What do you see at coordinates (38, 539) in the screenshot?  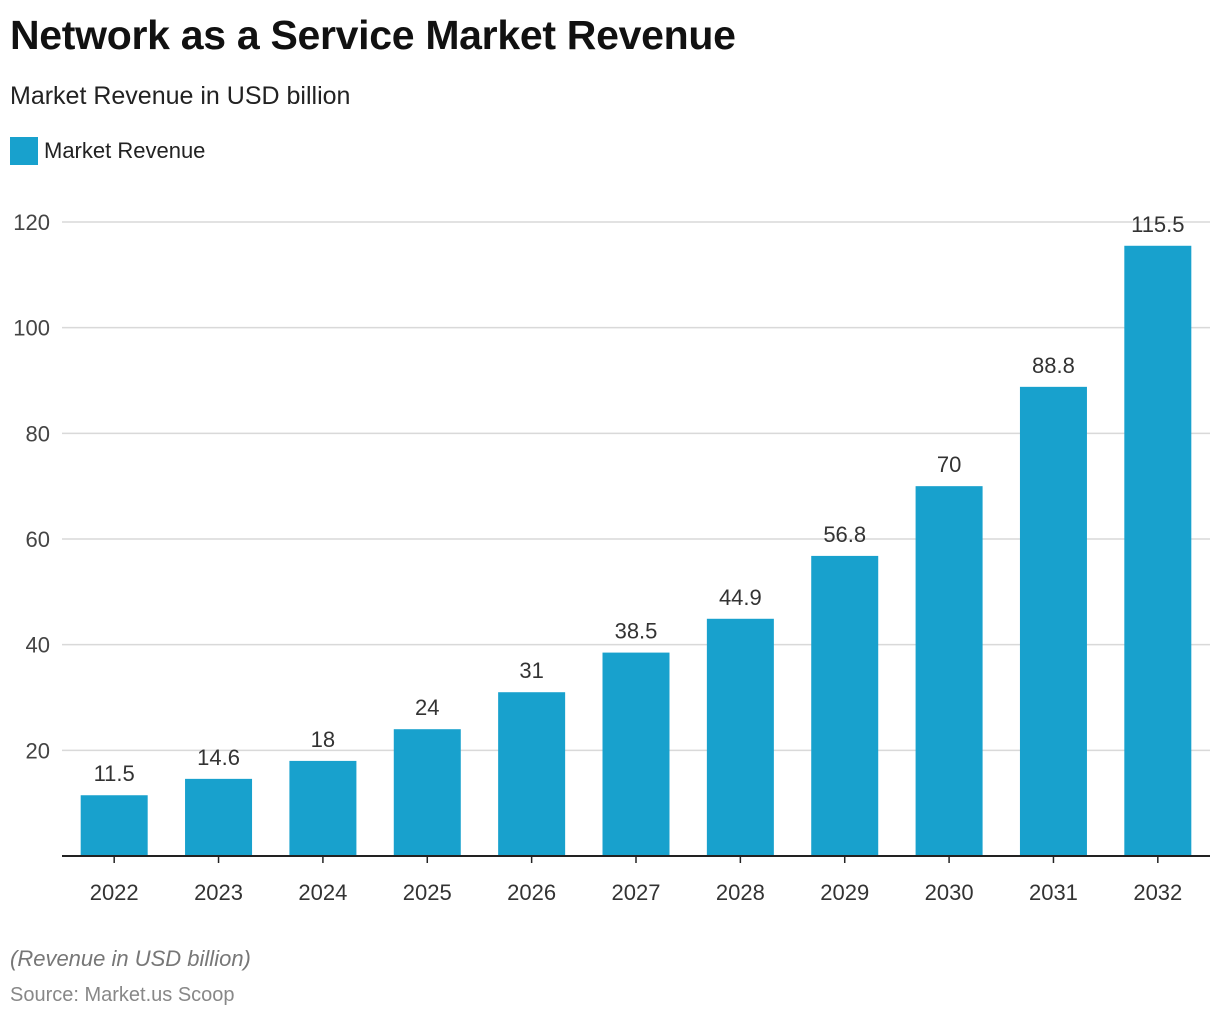 I see `y-tick-label: 60` at bounding box center [38, 539].